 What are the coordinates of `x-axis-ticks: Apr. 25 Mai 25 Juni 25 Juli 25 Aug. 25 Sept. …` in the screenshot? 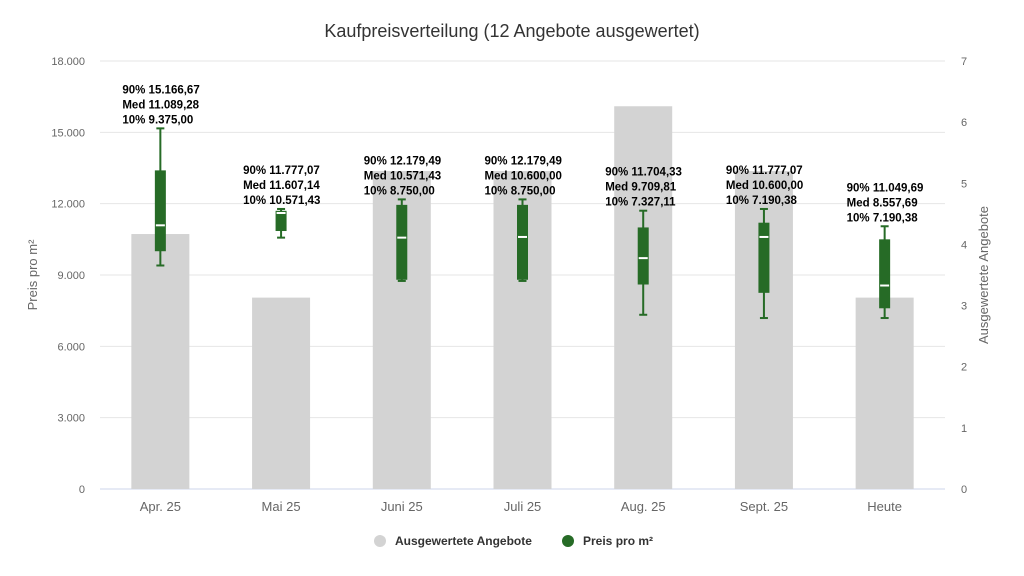 It's located at (521, 506).